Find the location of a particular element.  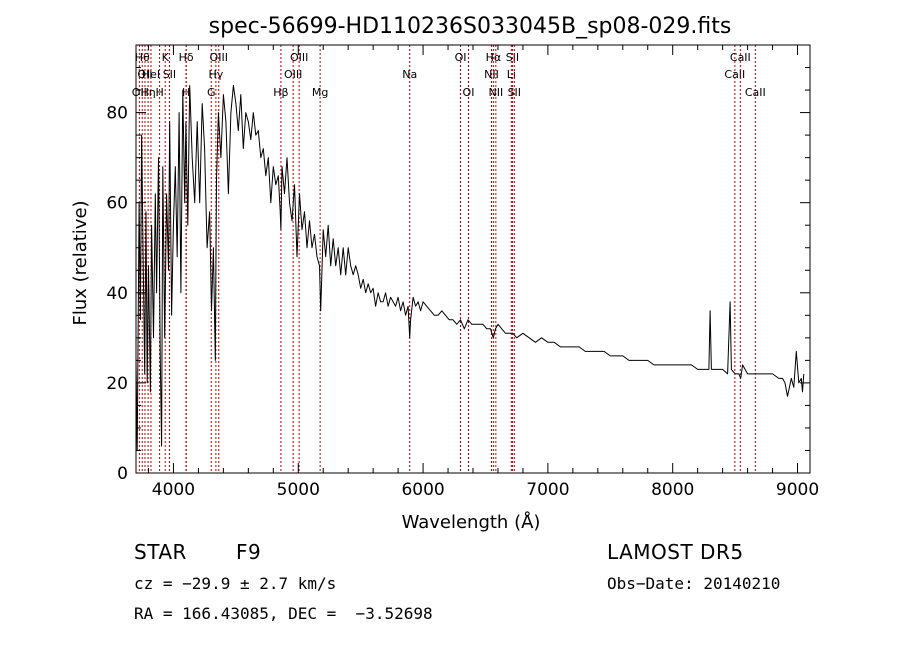

y-tick-label: 40 is located at coordinates (117, 294).